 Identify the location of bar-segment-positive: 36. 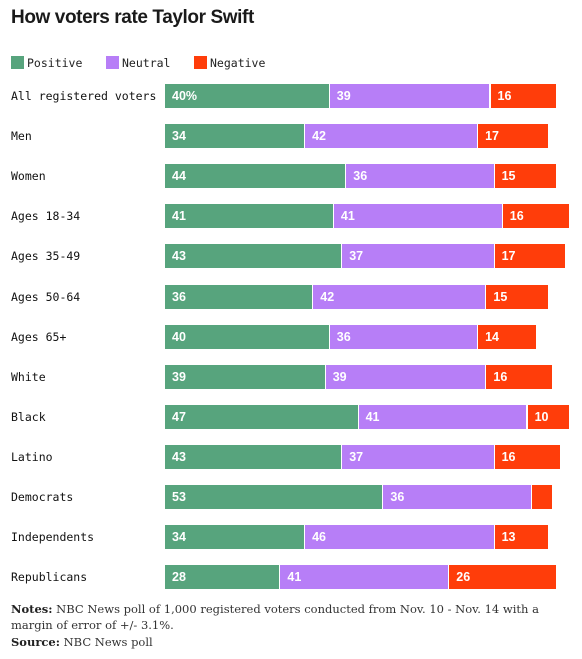
(239, 297).